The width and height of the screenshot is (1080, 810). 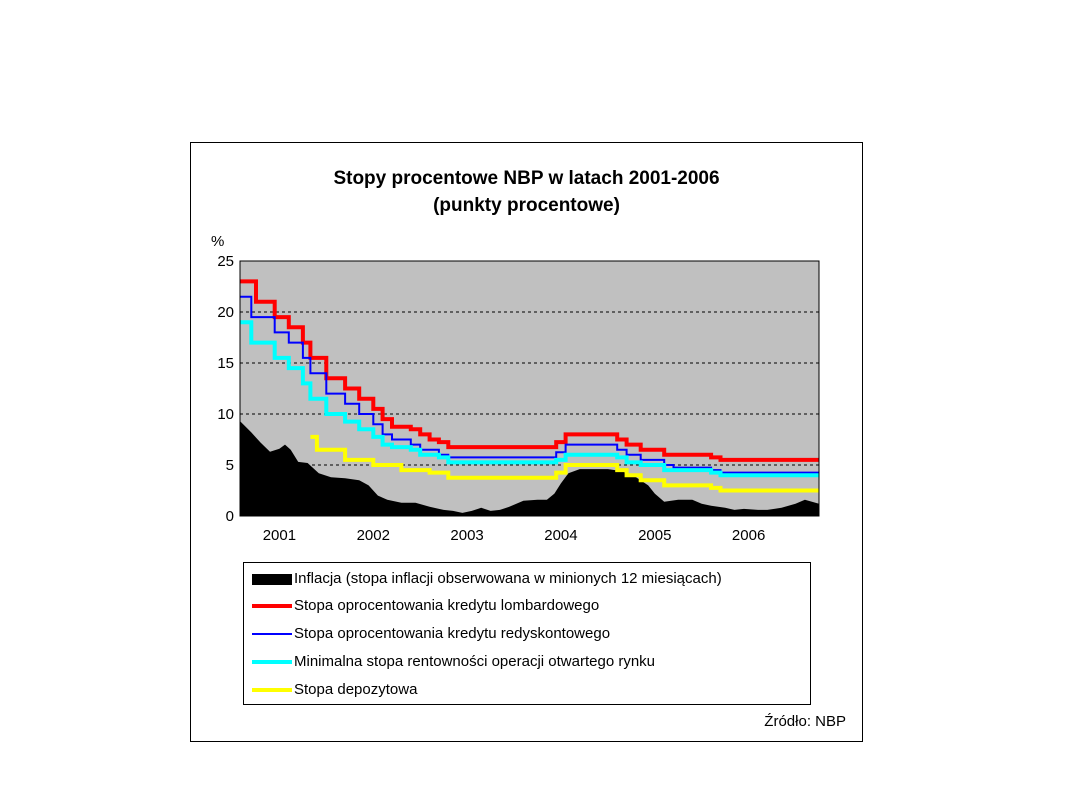 I want to click on legend-item-deposit: Stopa depozytowa, so click(x=334, y=690).